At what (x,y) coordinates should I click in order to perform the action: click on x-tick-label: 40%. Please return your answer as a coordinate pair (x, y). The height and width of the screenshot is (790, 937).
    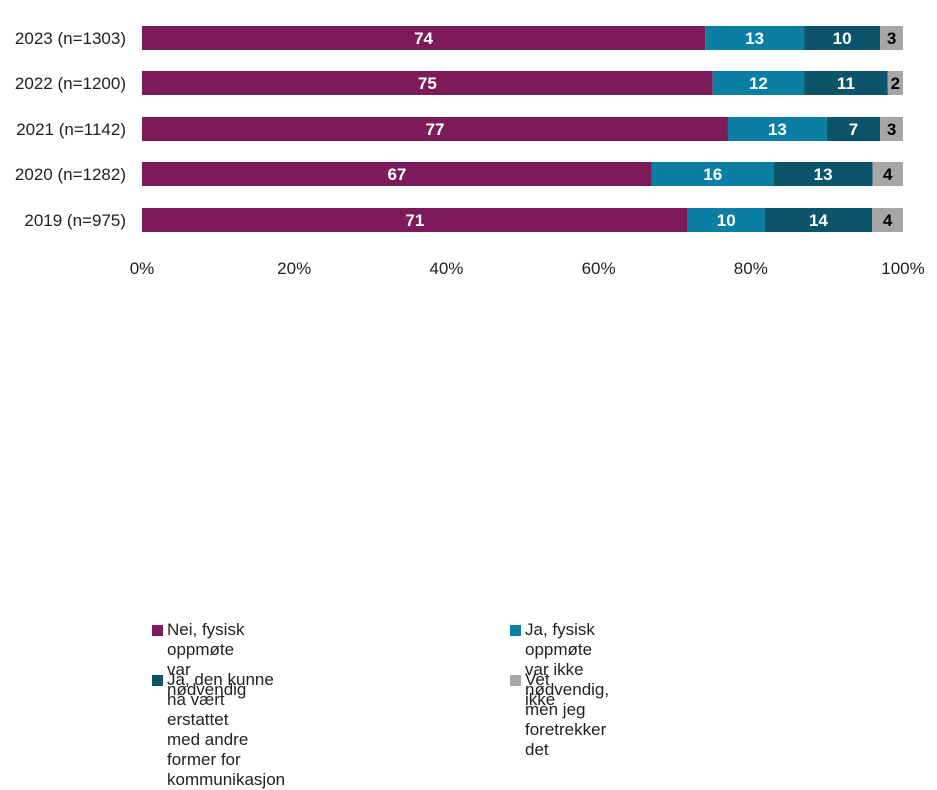
    Looking at the image, I should click on (446, 268).